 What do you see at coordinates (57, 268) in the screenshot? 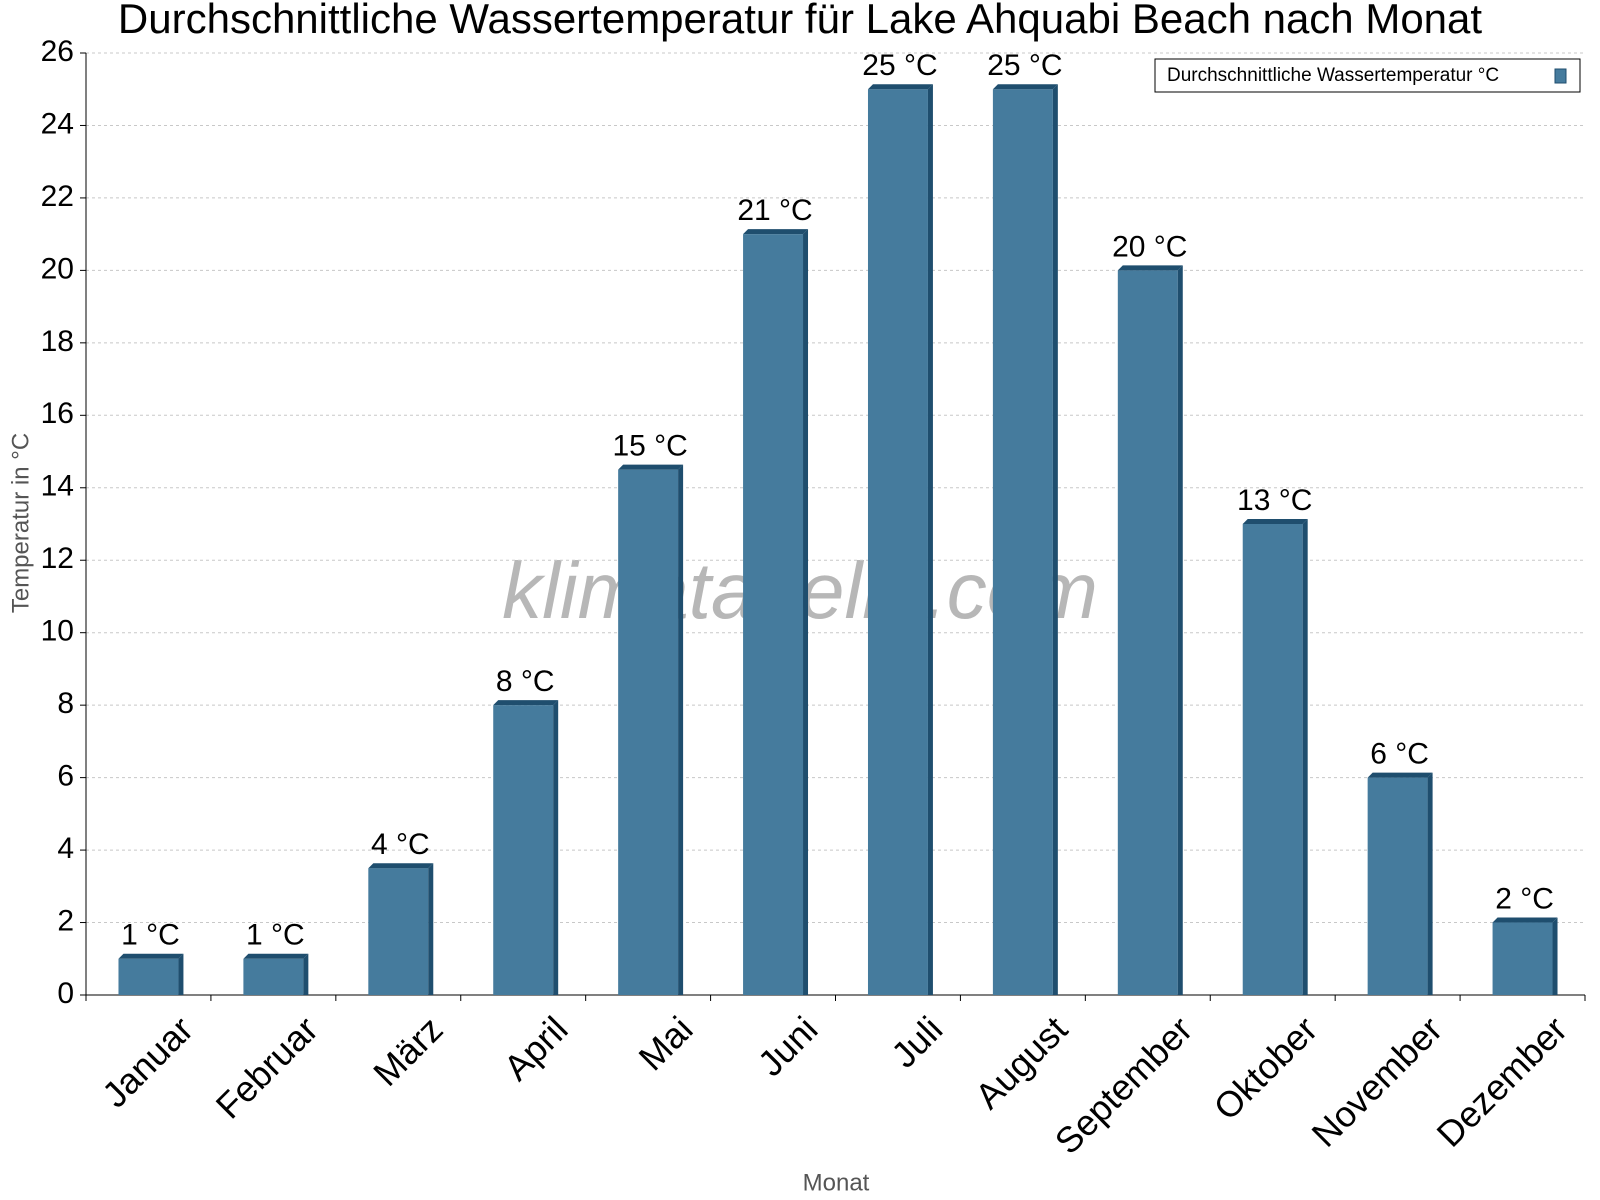
I see `y-tick-label: 20` at bounding box center [57, 268].